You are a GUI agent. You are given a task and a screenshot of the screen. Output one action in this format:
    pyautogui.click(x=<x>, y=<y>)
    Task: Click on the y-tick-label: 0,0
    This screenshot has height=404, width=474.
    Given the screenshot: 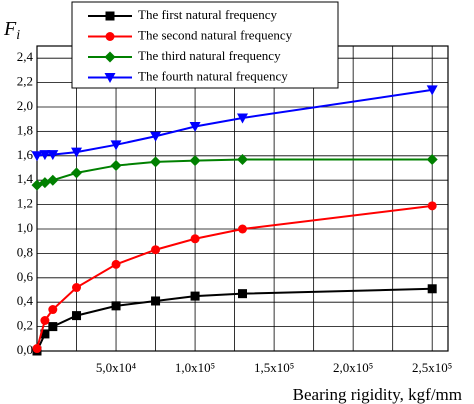 What is the action you would take?
    pyautogui.click(x=25, y=349)
    